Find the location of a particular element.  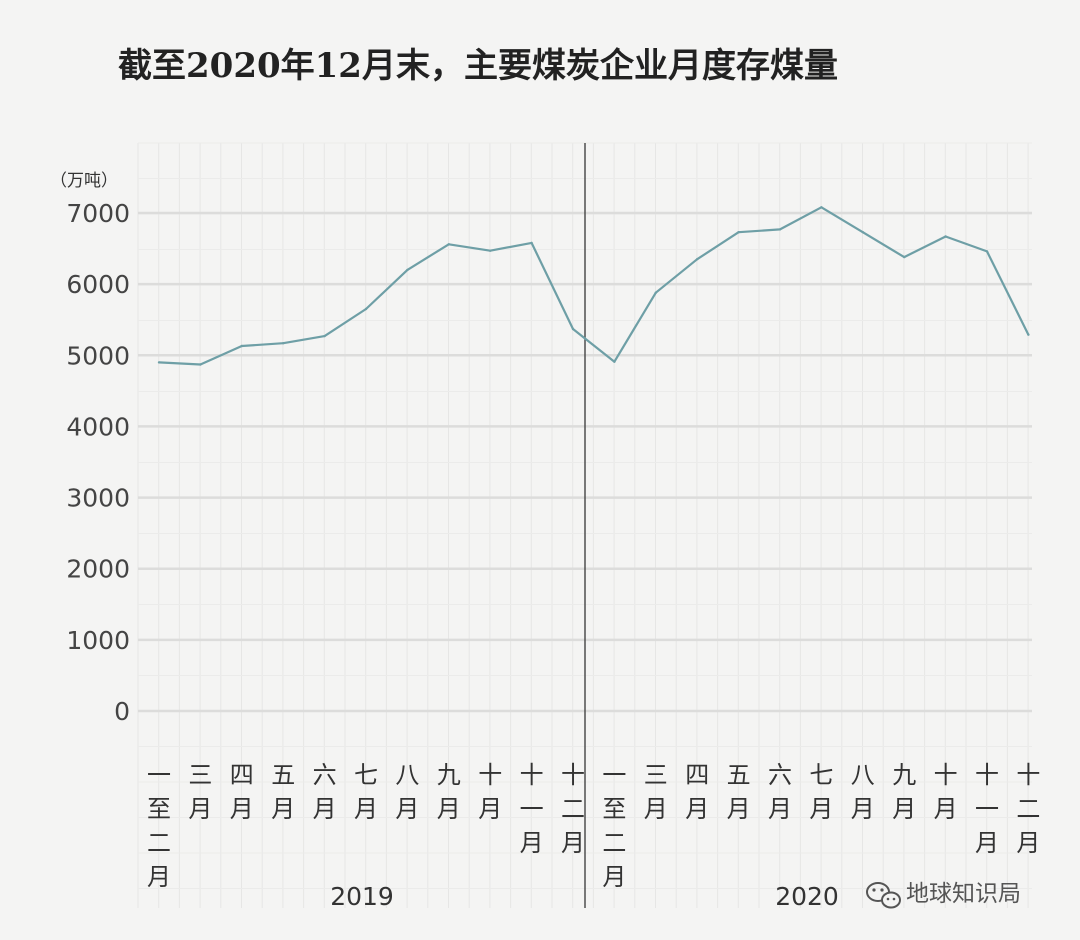

series-lines is located at coordinates (594, 286).